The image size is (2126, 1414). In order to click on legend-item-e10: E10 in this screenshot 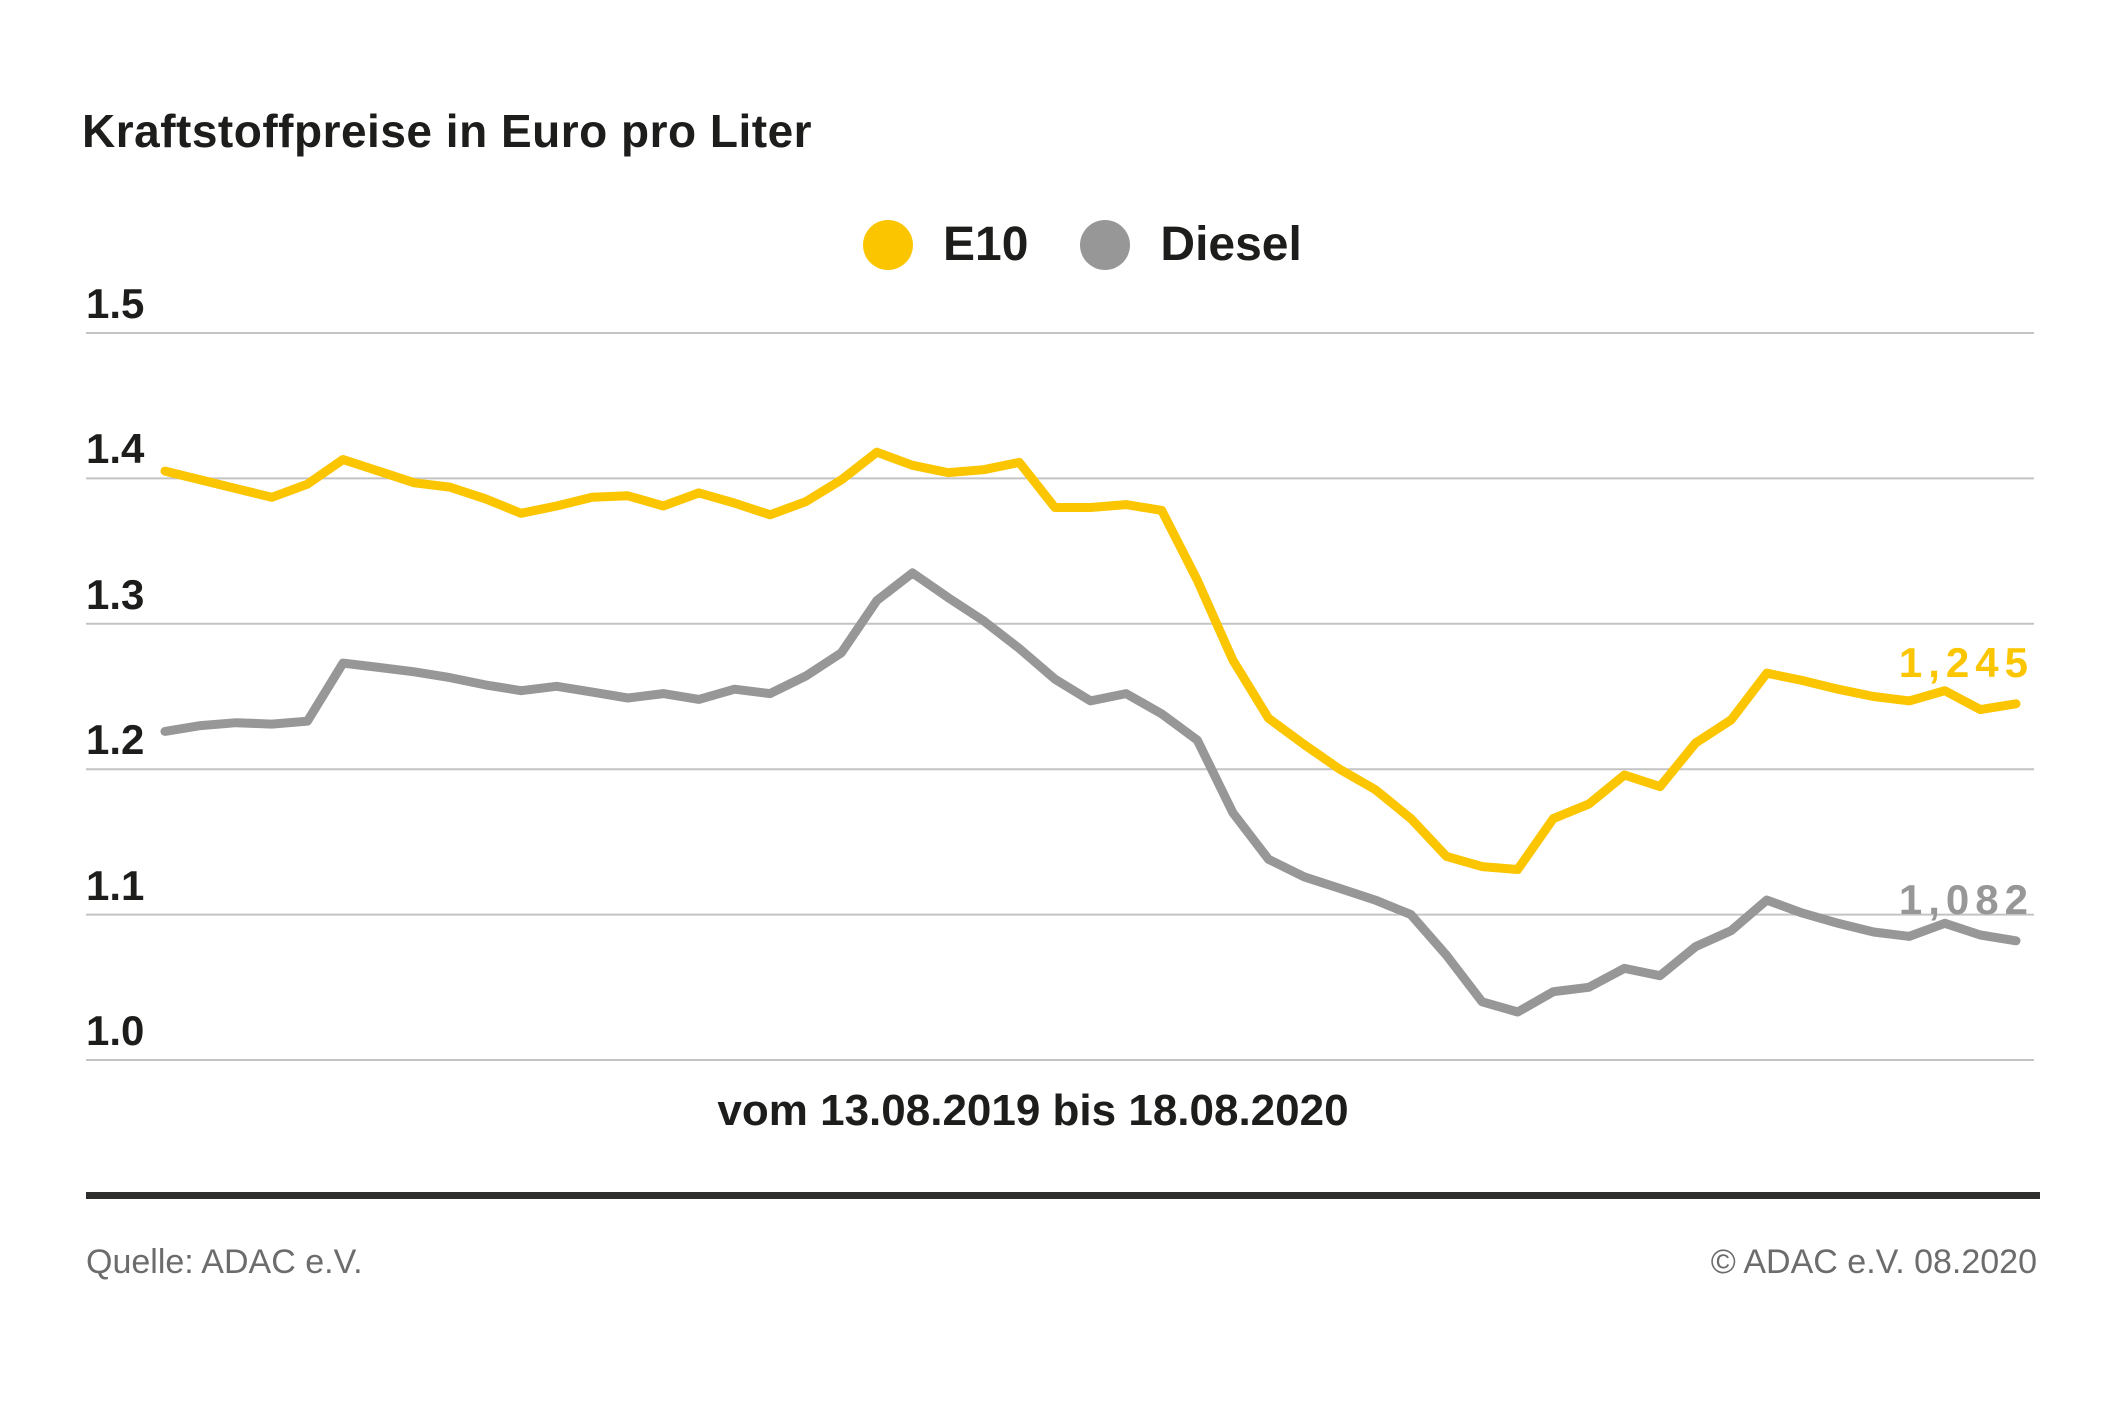, I will do `click(945, 245)`.